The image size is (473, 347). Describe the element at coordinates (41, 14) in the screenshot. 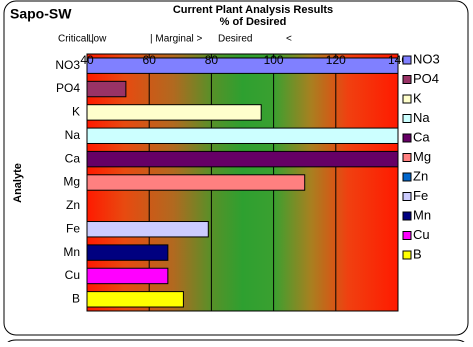

I see `panel-label: Sapo-SW` at that location.